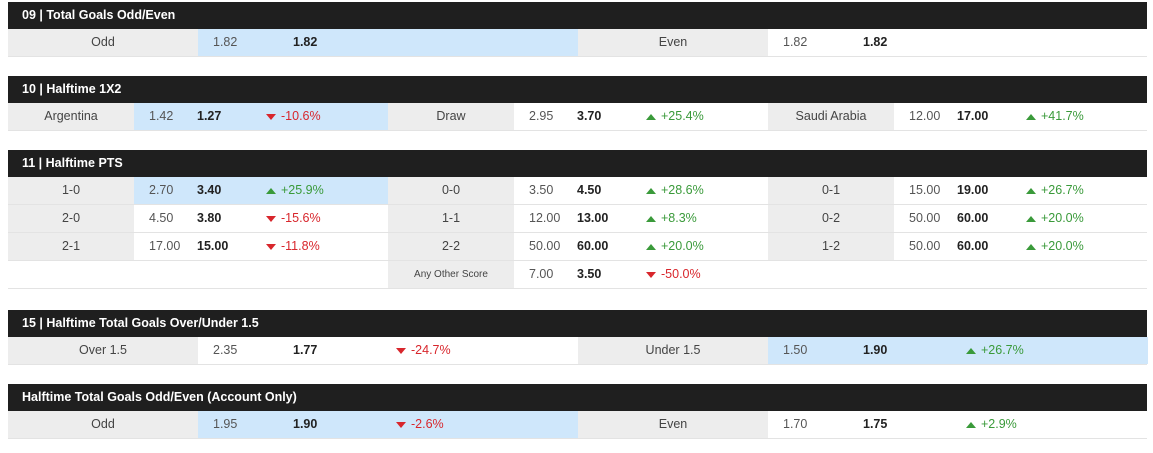 The height and width of the screenshot is (453, 1153). I want to click on selection: Odd 1.82 1.82, so click(293, 42).